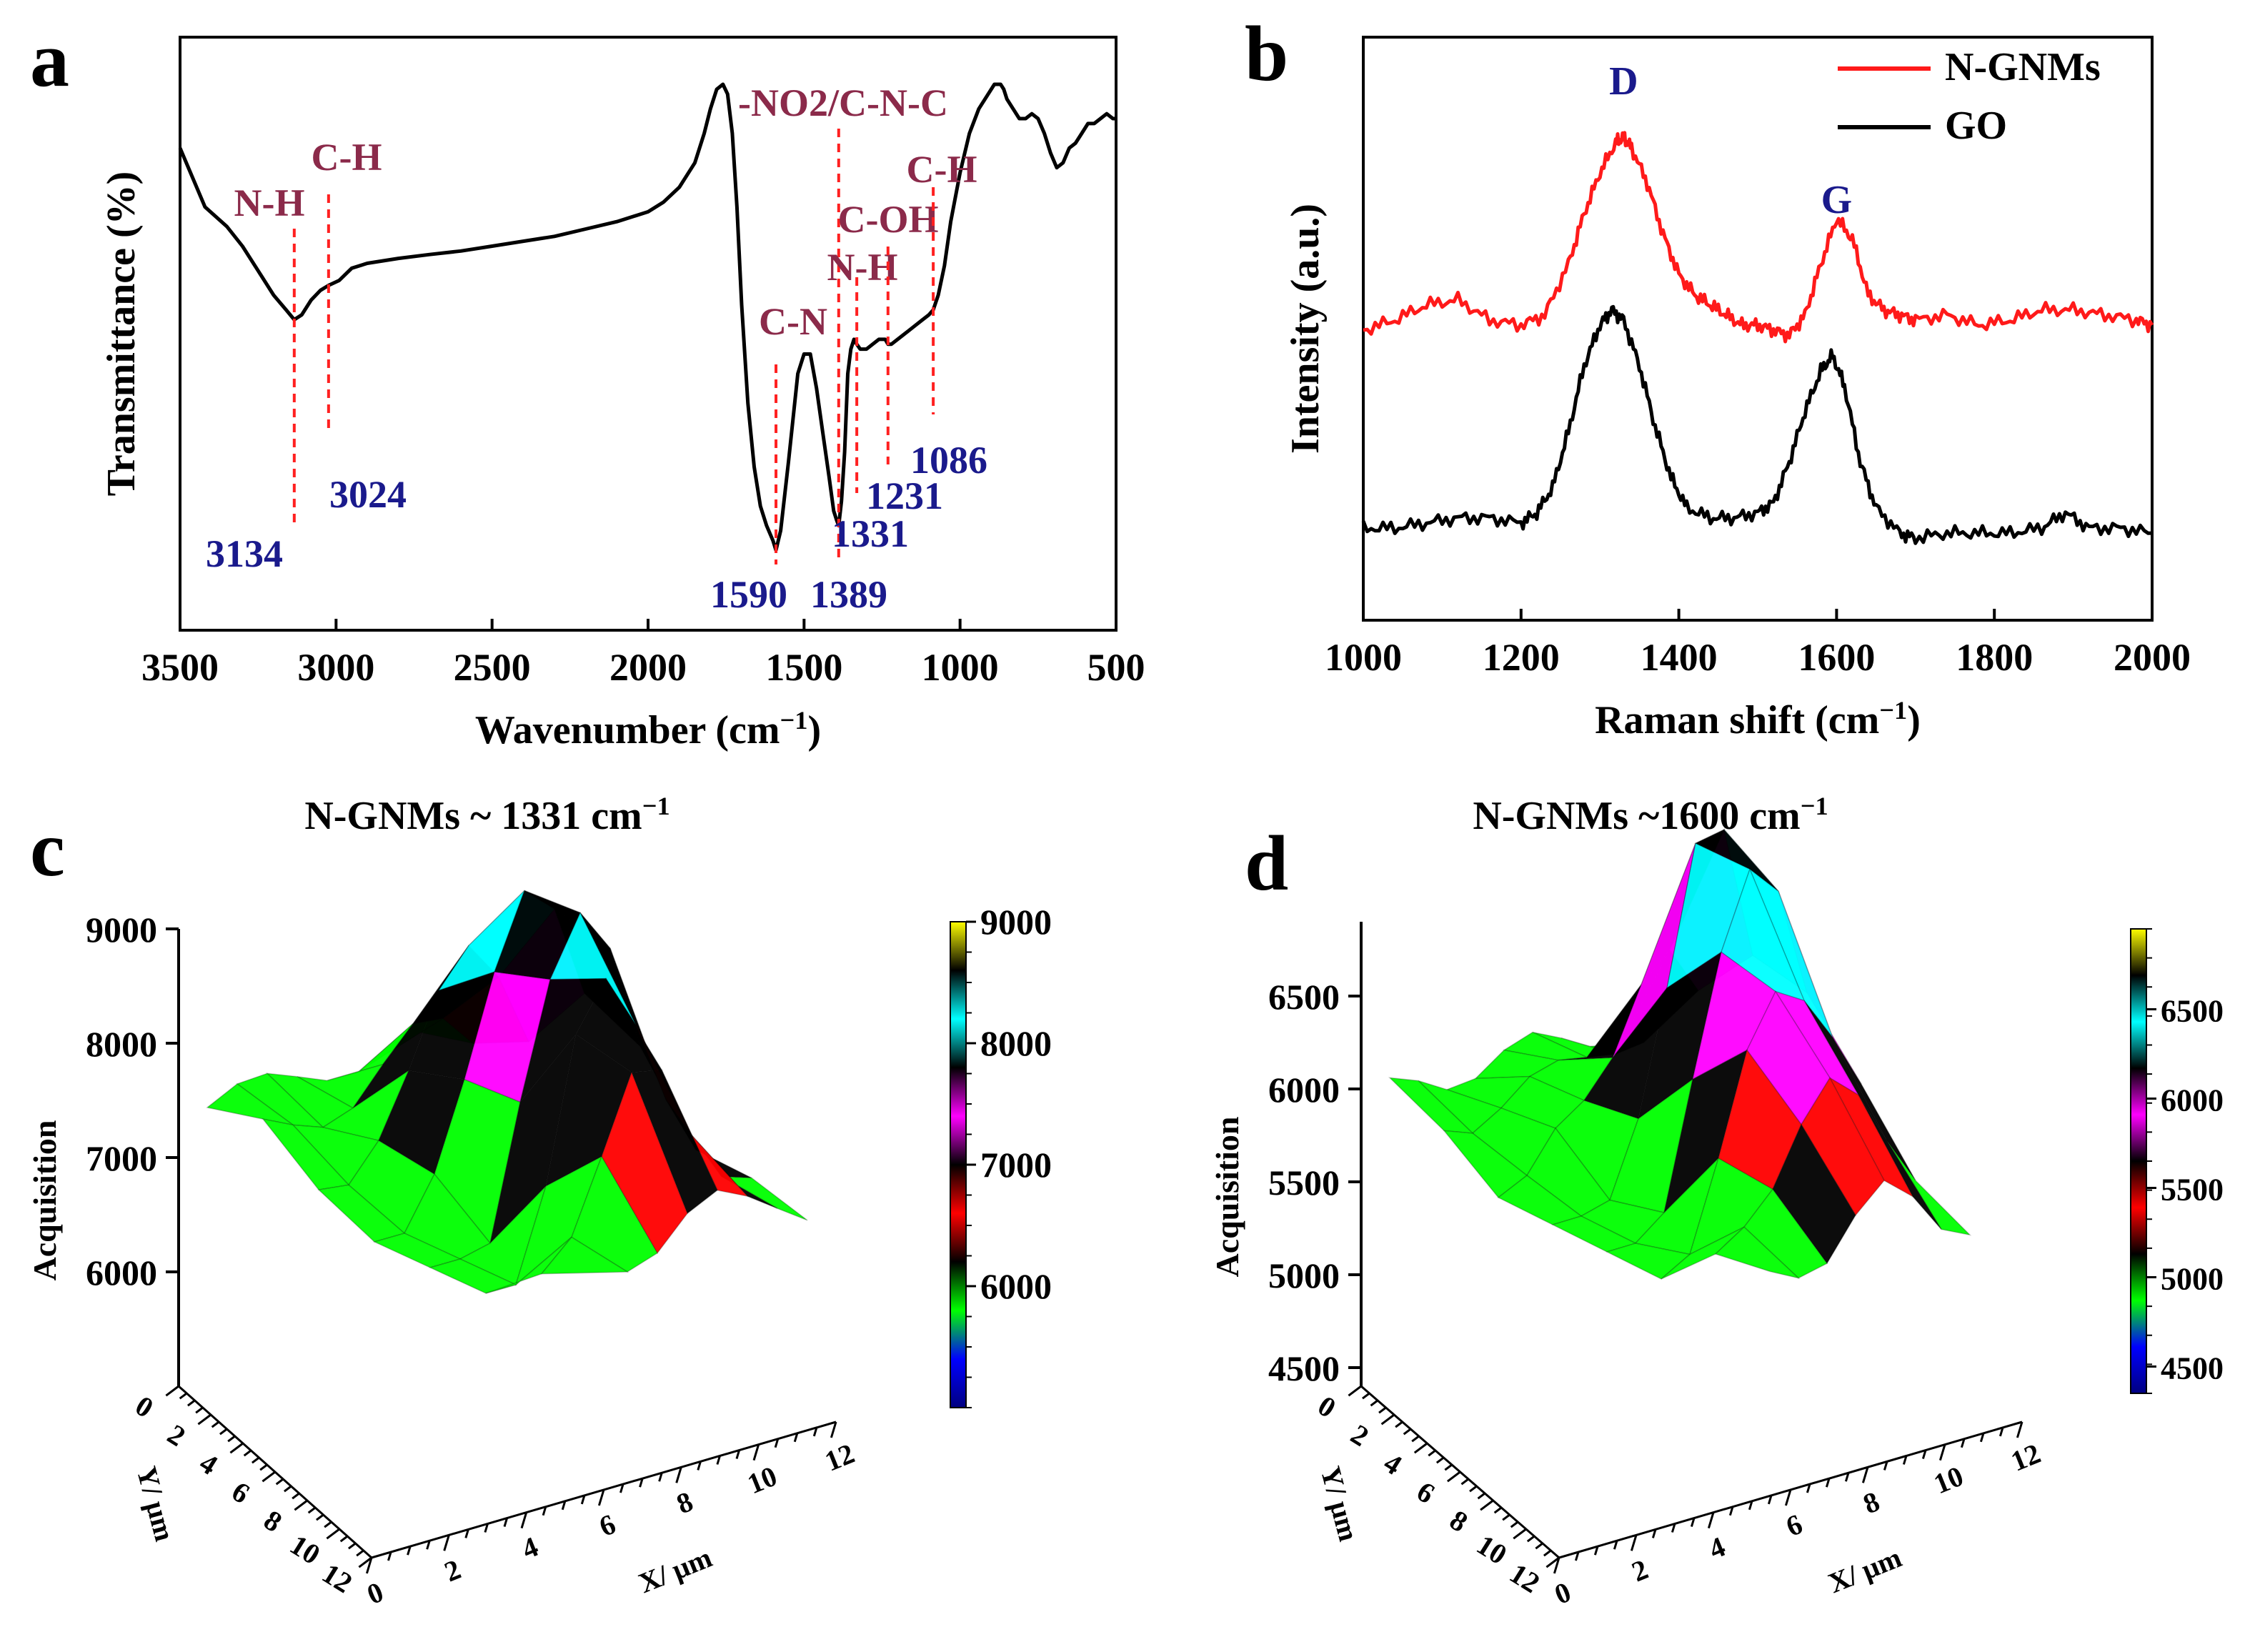 The width and height of the screenshot is (2255, 1652). What do you see at coordinates (948, 460) in the screenshot?
I see `peak-wavenumber-label: 1086` at bounding box center [948, 460].